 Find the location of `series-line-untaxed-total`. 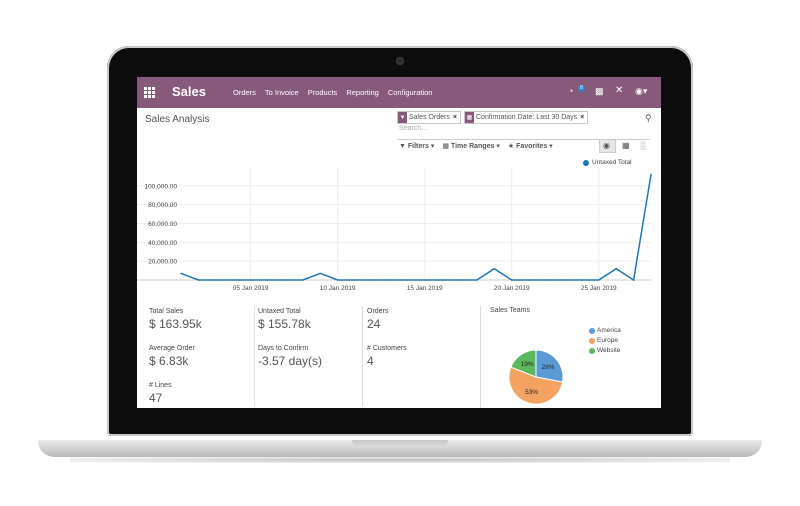

series-line-untaxed-total is located at coordinates (416, 228).